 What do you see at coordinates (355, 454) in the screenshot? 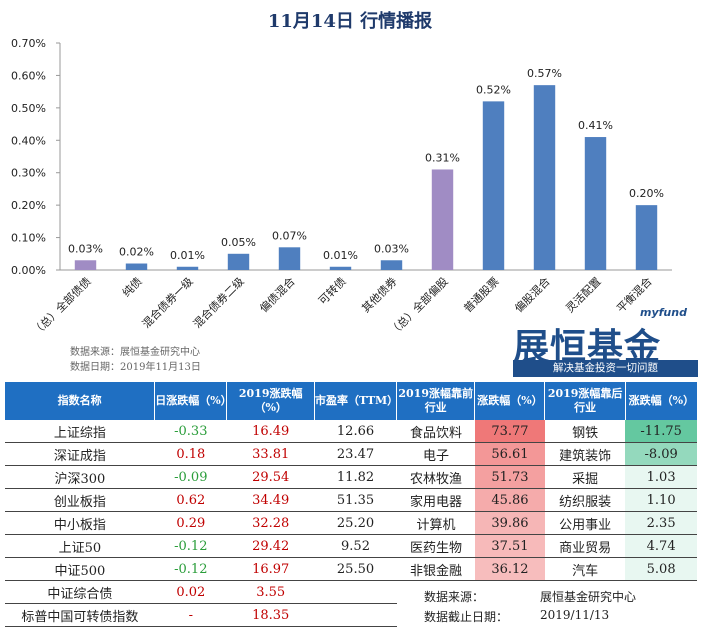
I see `index-pe: 23.47` at bounding box center [355, 454].